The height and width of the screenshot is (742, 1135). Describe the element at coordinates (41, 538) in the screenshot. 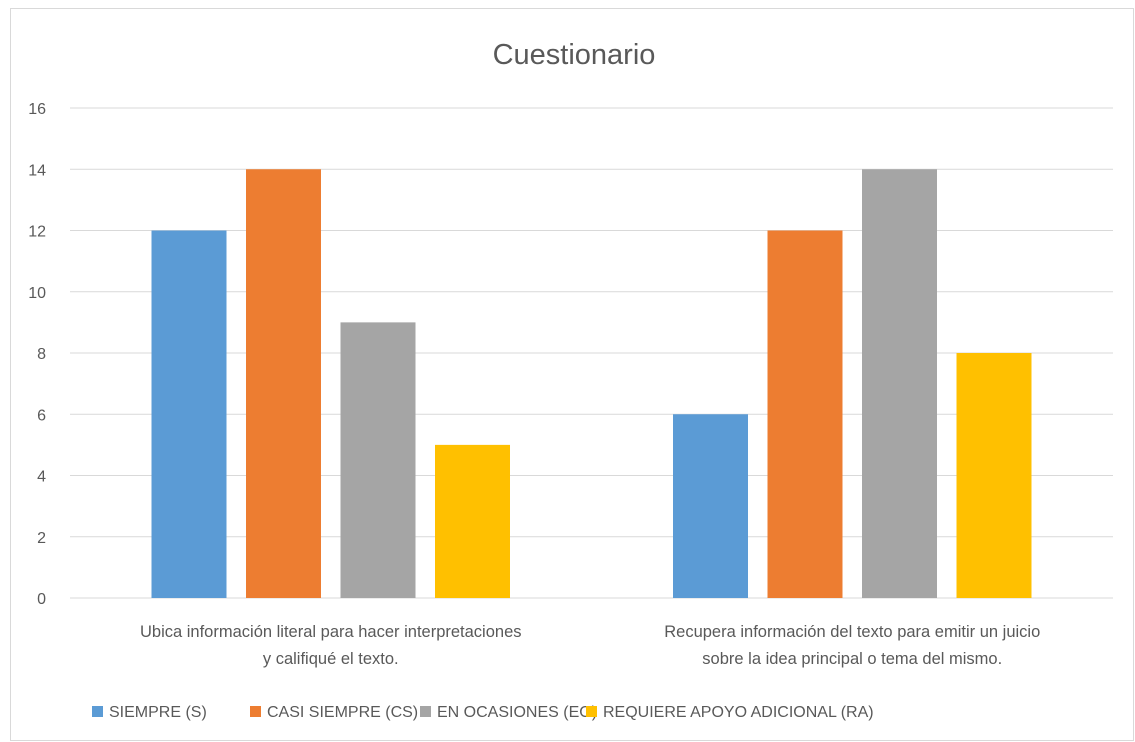

I see `y-tick-label: 2` at that location.